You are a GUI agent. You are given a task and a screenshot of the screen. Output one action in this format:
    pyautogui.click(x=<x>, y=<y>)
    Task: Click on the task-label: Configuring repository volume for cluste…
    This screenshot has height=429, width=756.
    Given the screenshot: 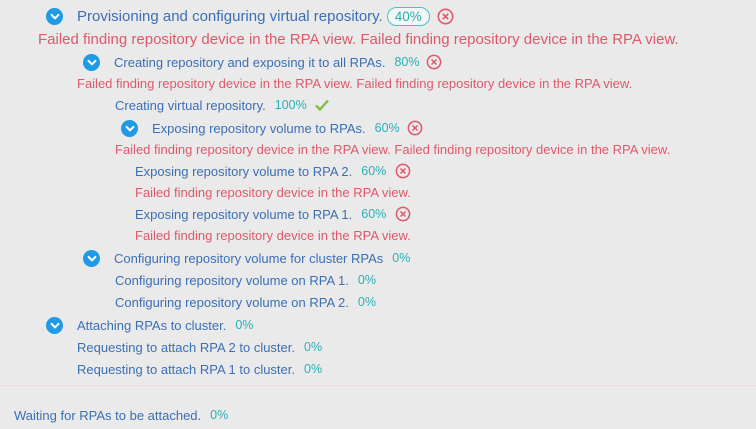 What is the action you would take?
    pyautogui.click(x=249, y=258)
    